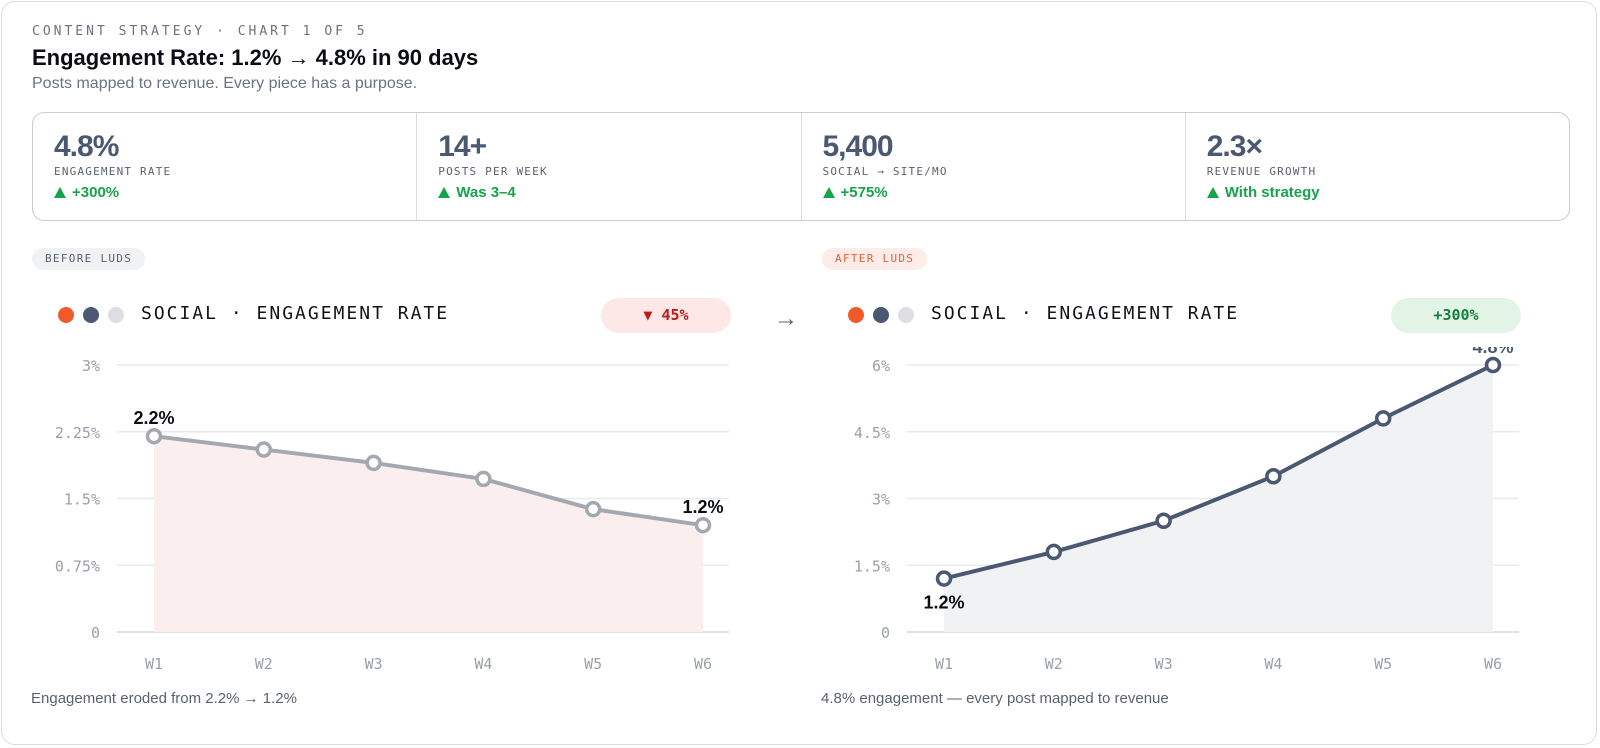 The width and height of the screenshot is (1600, 748). What do you see at coordinates (154, 664) in the screenshot?
I see `before-x-tick-label: W1` at bounding box center [154, 664].